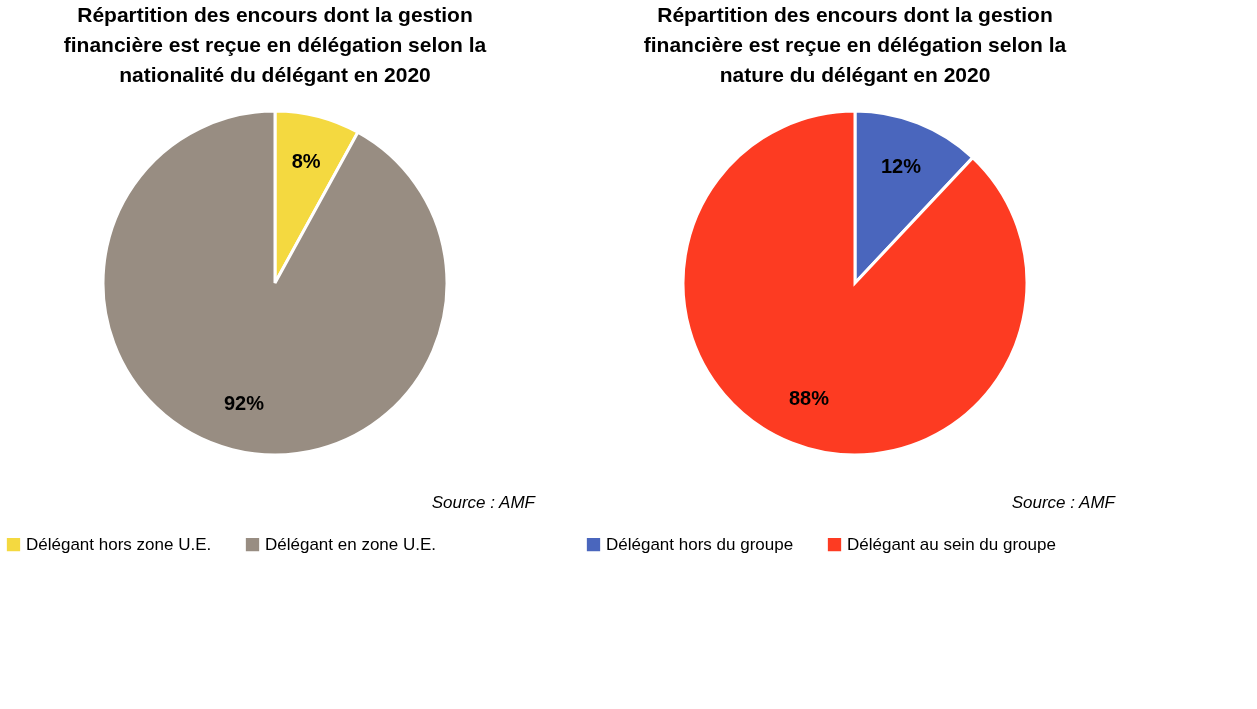  I want to click on legend-label: Délégant en zone U.E., so click(351, 544).